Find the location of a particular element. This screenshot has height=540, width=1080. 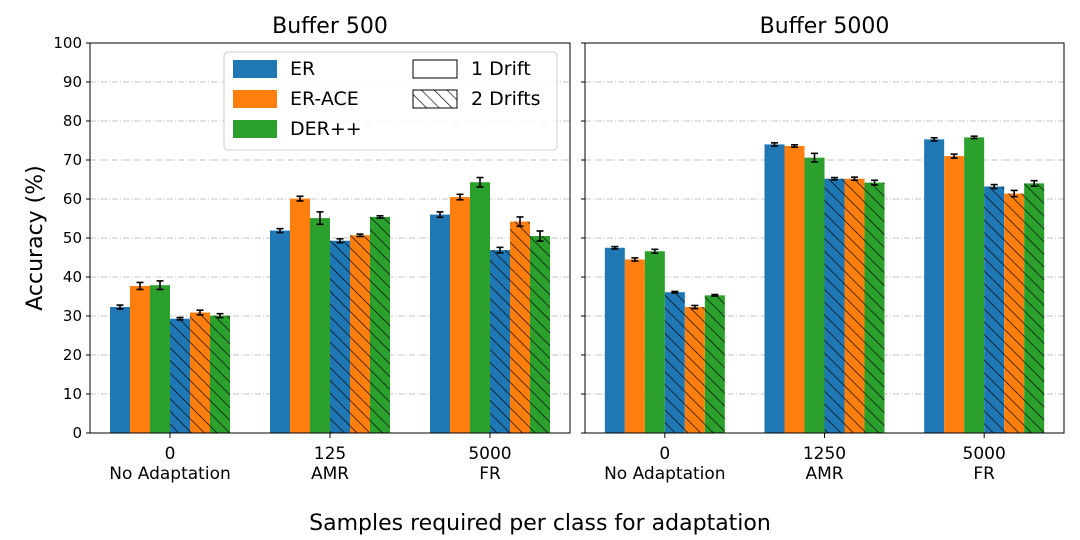

y-tick-label: 90 is located at coordinates (72, 82).